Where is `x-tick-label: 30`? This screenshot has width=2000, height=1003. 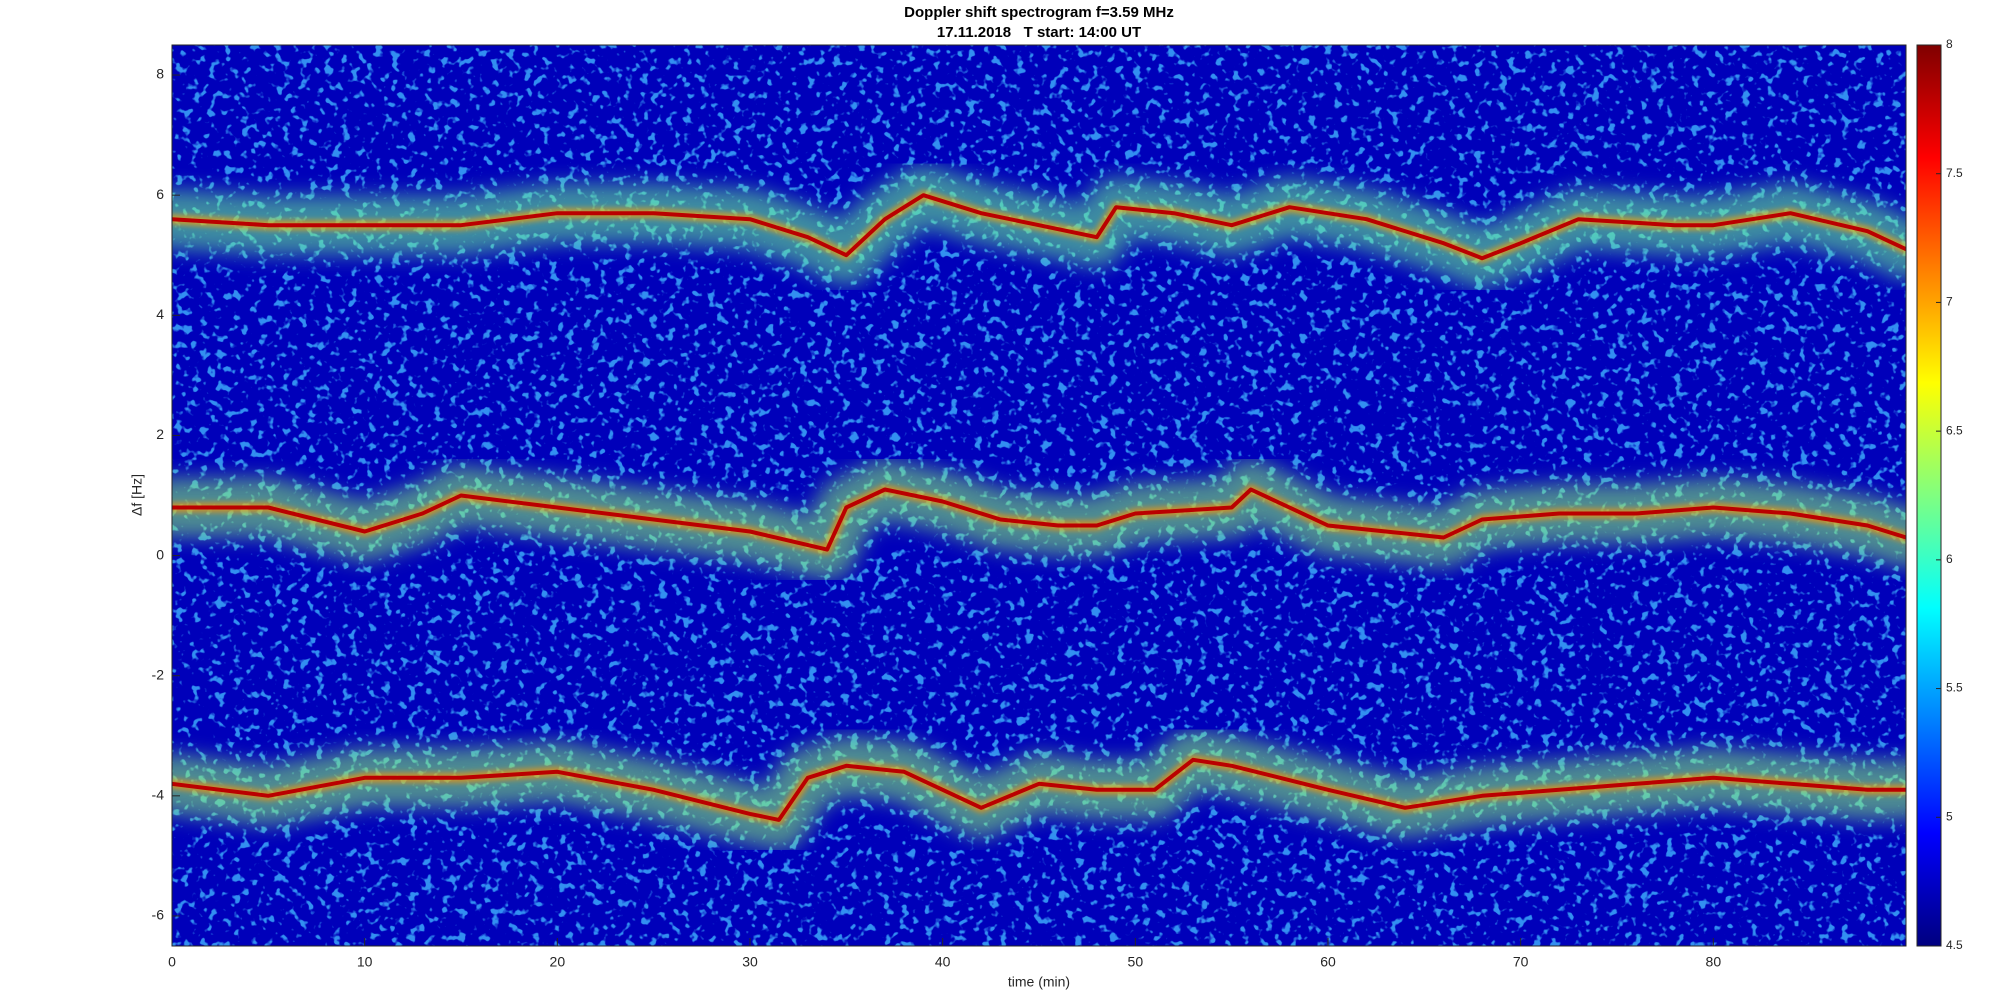
x-tick-label: 30 is located at coordinates (750, 962).